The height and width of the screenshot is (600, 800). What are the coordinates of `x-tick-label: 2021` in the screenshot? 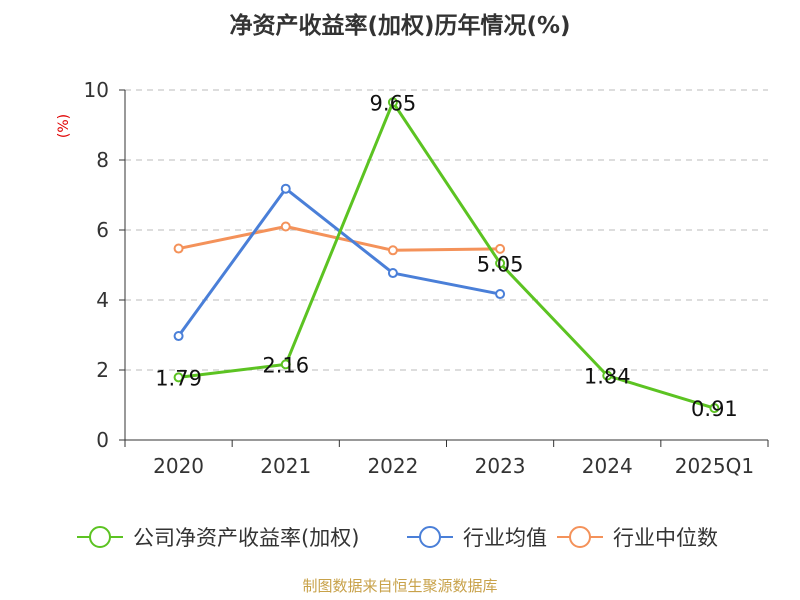 It's located at (285, 466).